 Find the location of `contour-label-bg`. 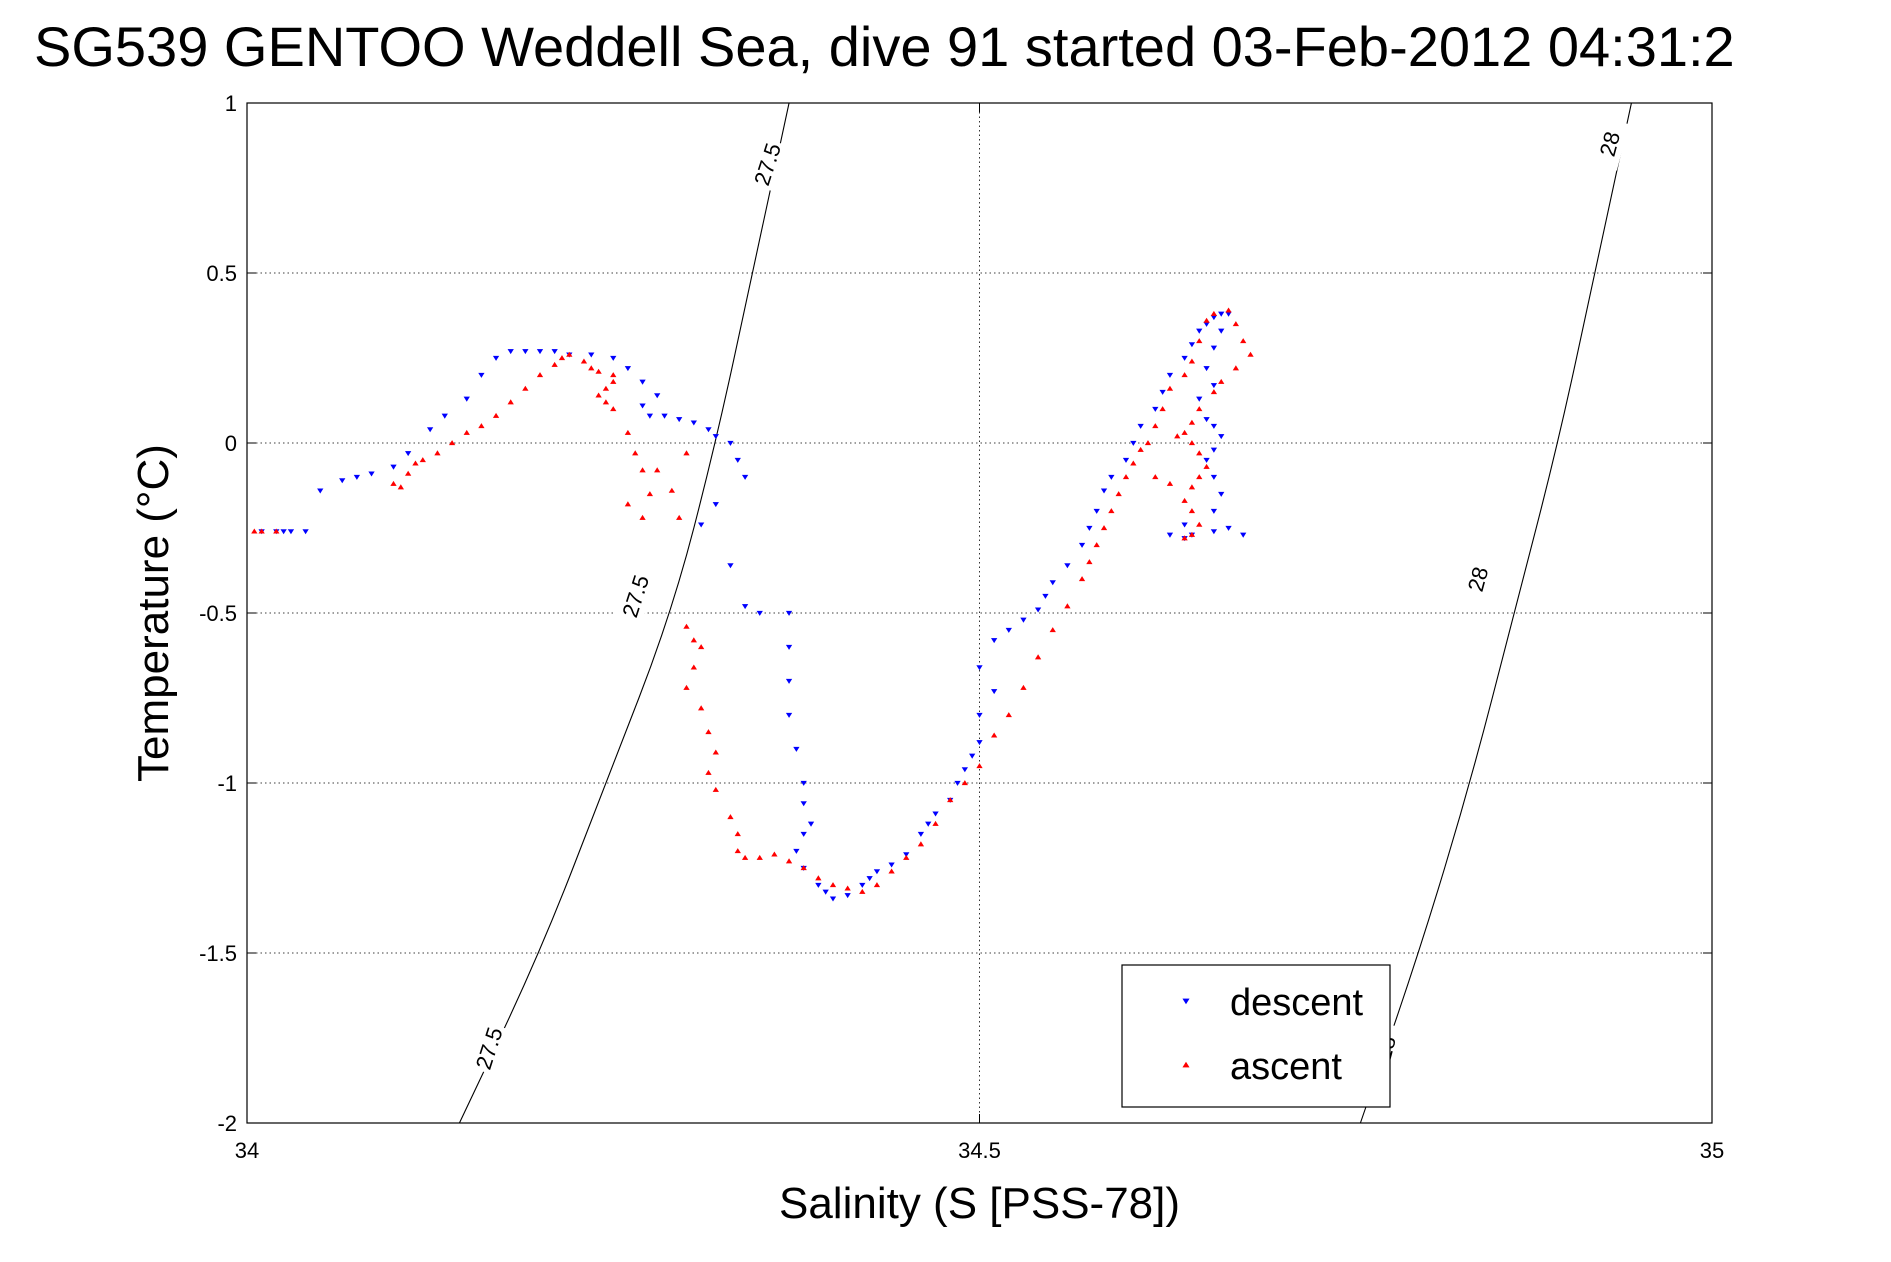

contour-label-bg is located at coordinates (1609, 144).